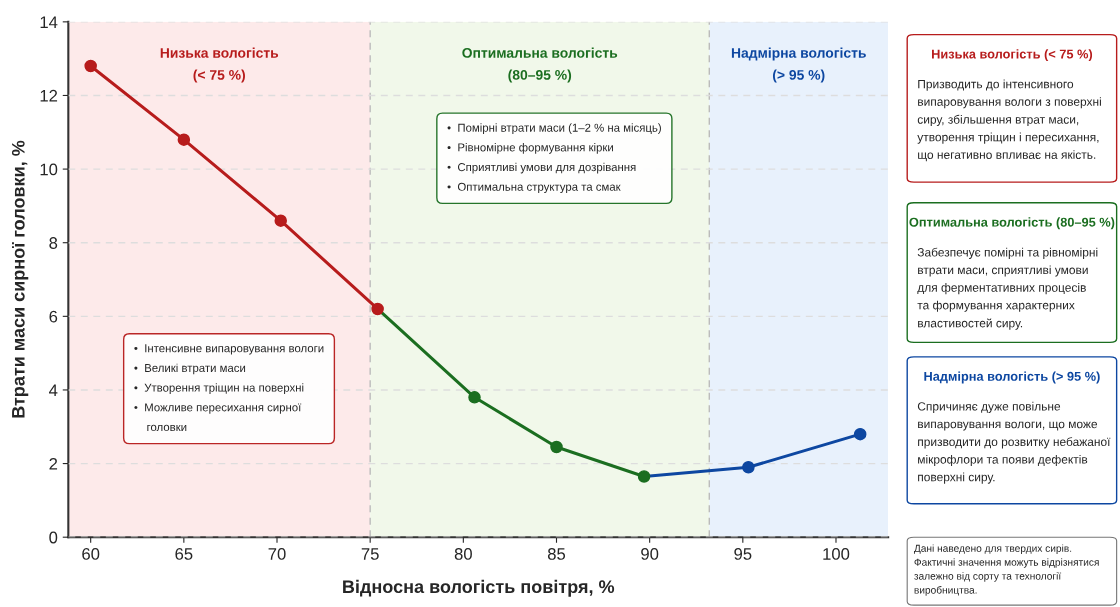  Describe the element at coordinates (798, 65) in the screenshot. I see `band-label: Надмірна вологість (> 95 %)` at that location.